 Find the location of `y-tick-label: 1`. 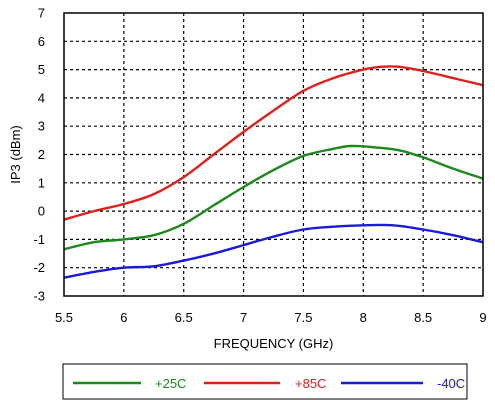

y-tick-label: 1 is located at coordinates (41, 182).